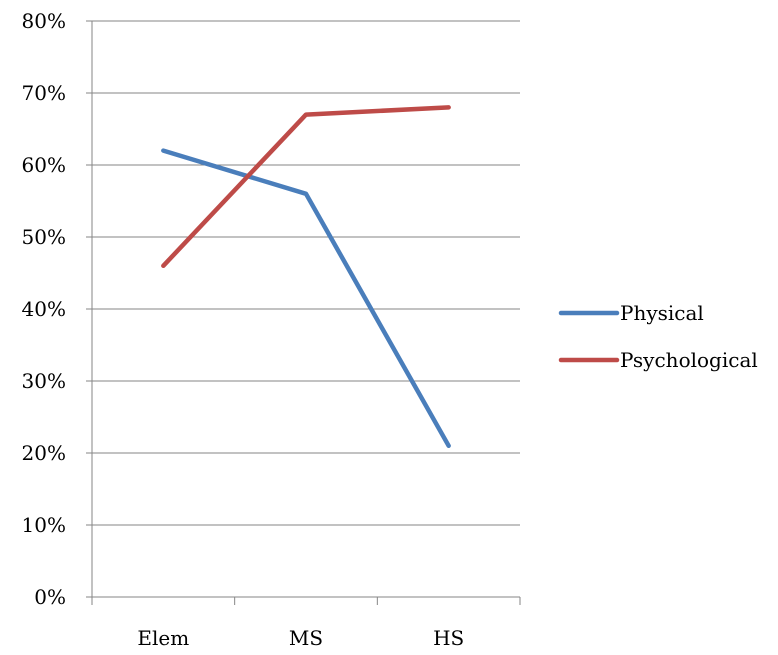 The width and height of the screenshot is (778, 655). What do you see at coordinates (448, 638) in the screenshot?
I see `x-tick-label: HS` at bounding box center [448, 638].